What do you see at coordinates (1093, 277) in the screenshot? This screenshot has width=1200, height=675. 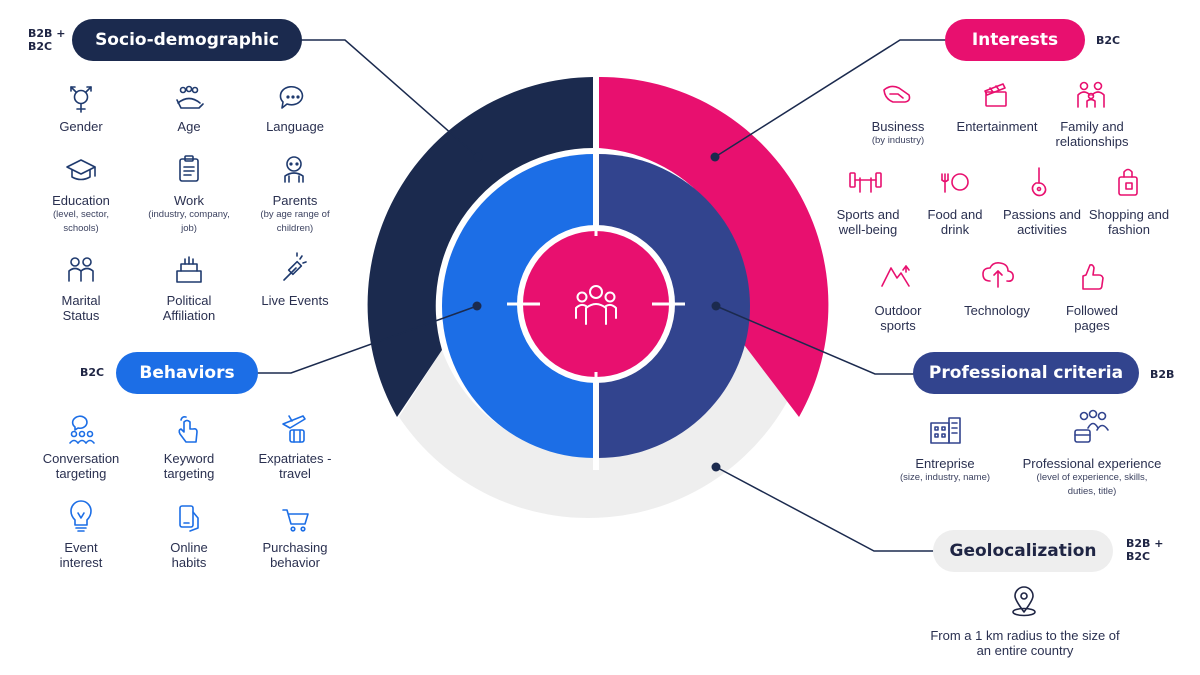 I see `thumbs-up-icon` at bounding box center [1093, 277].